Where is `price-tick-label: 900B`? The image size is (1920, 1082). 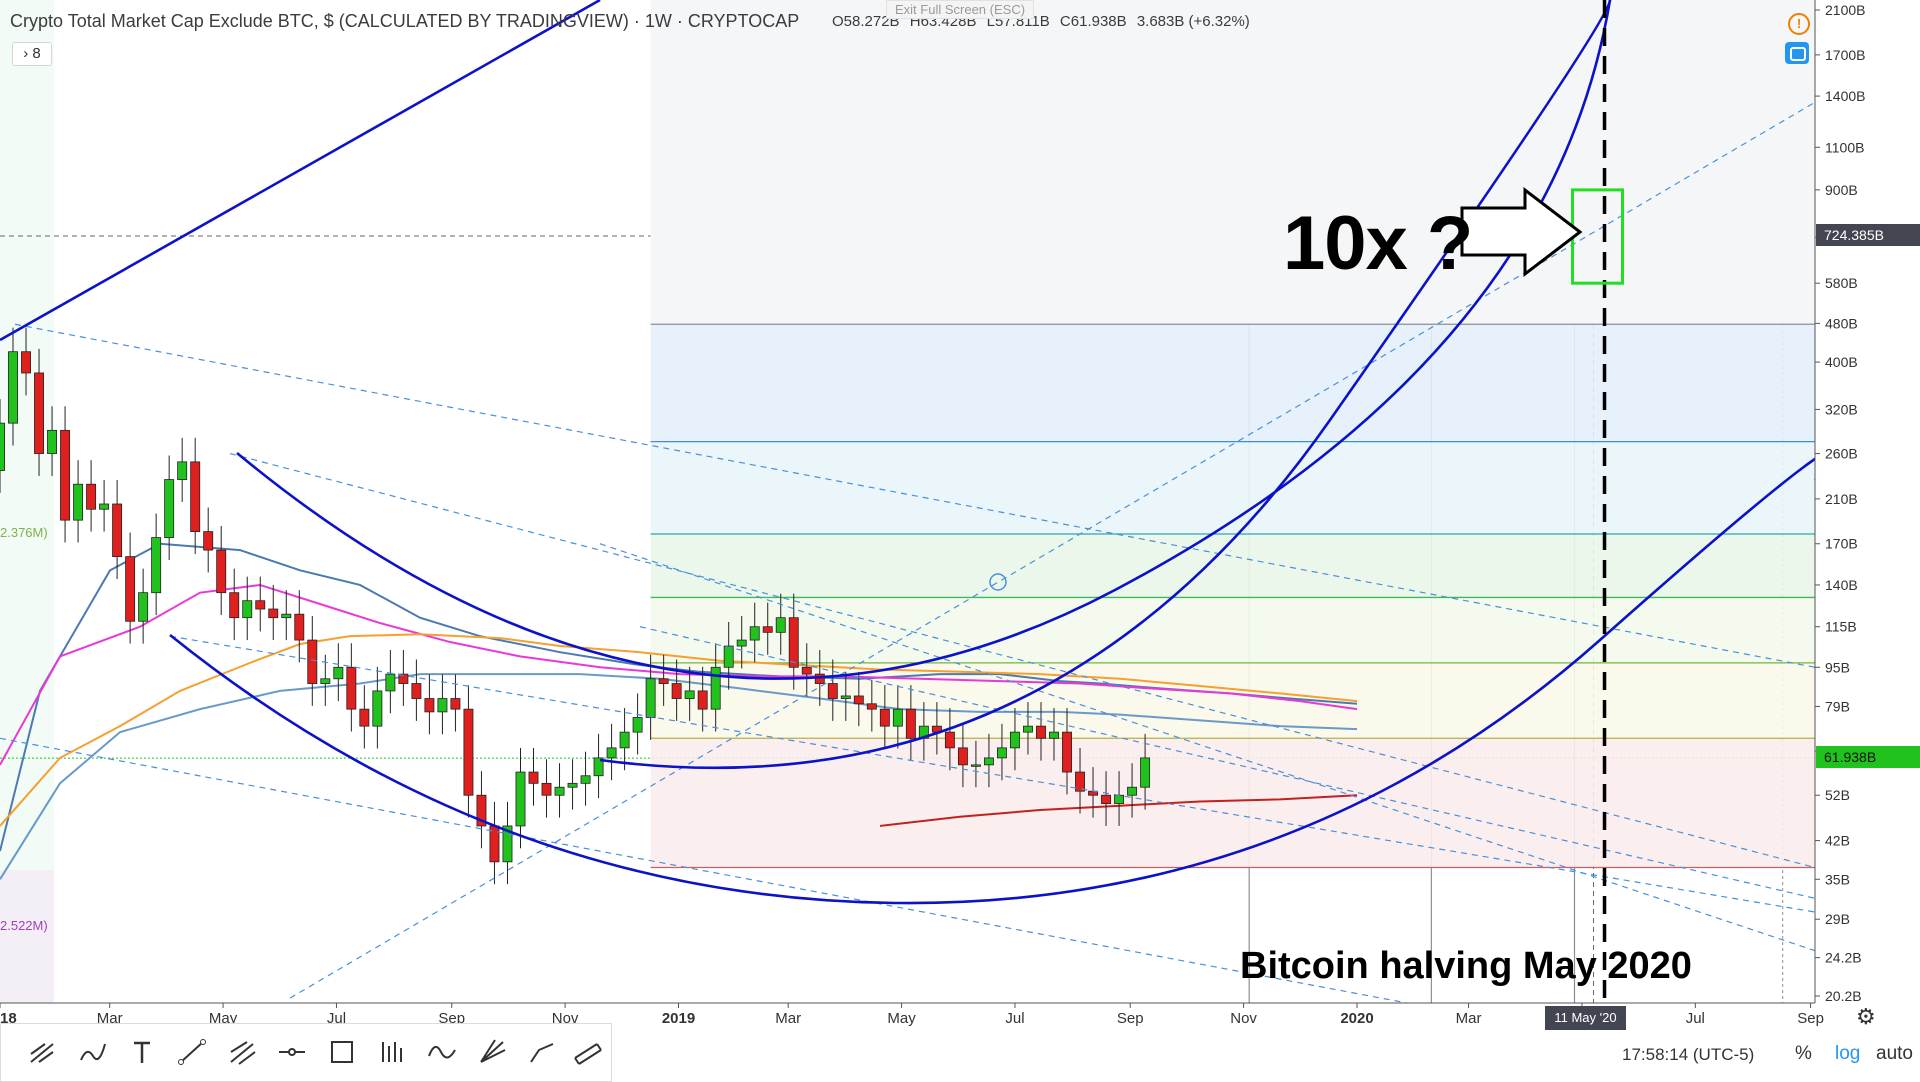
price-tick-label: 900B is located at coordinates (1841, 190).